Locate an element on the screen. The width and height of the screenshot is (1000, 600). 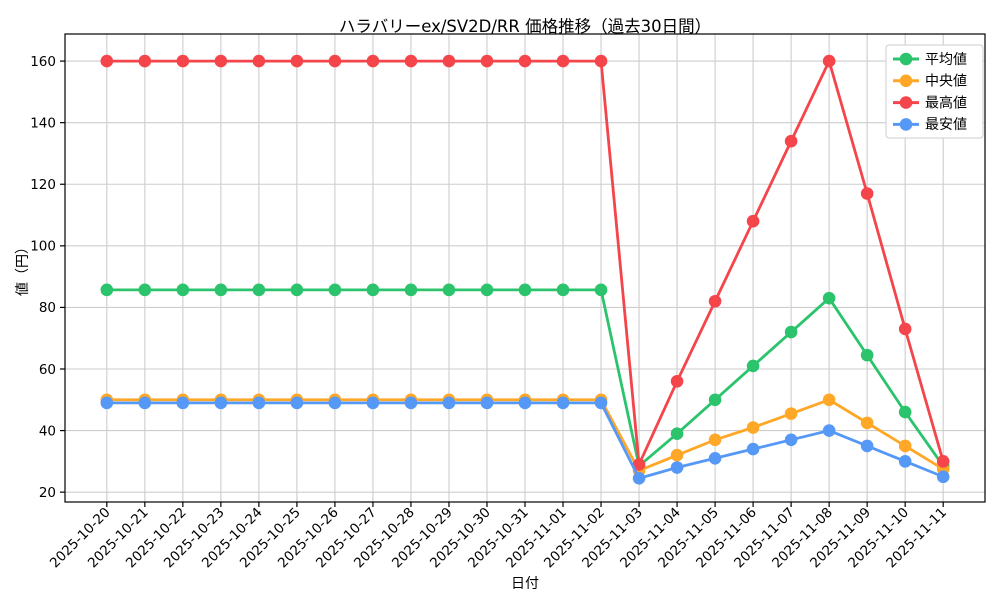
legend-box is located at coordinates (934, 91).